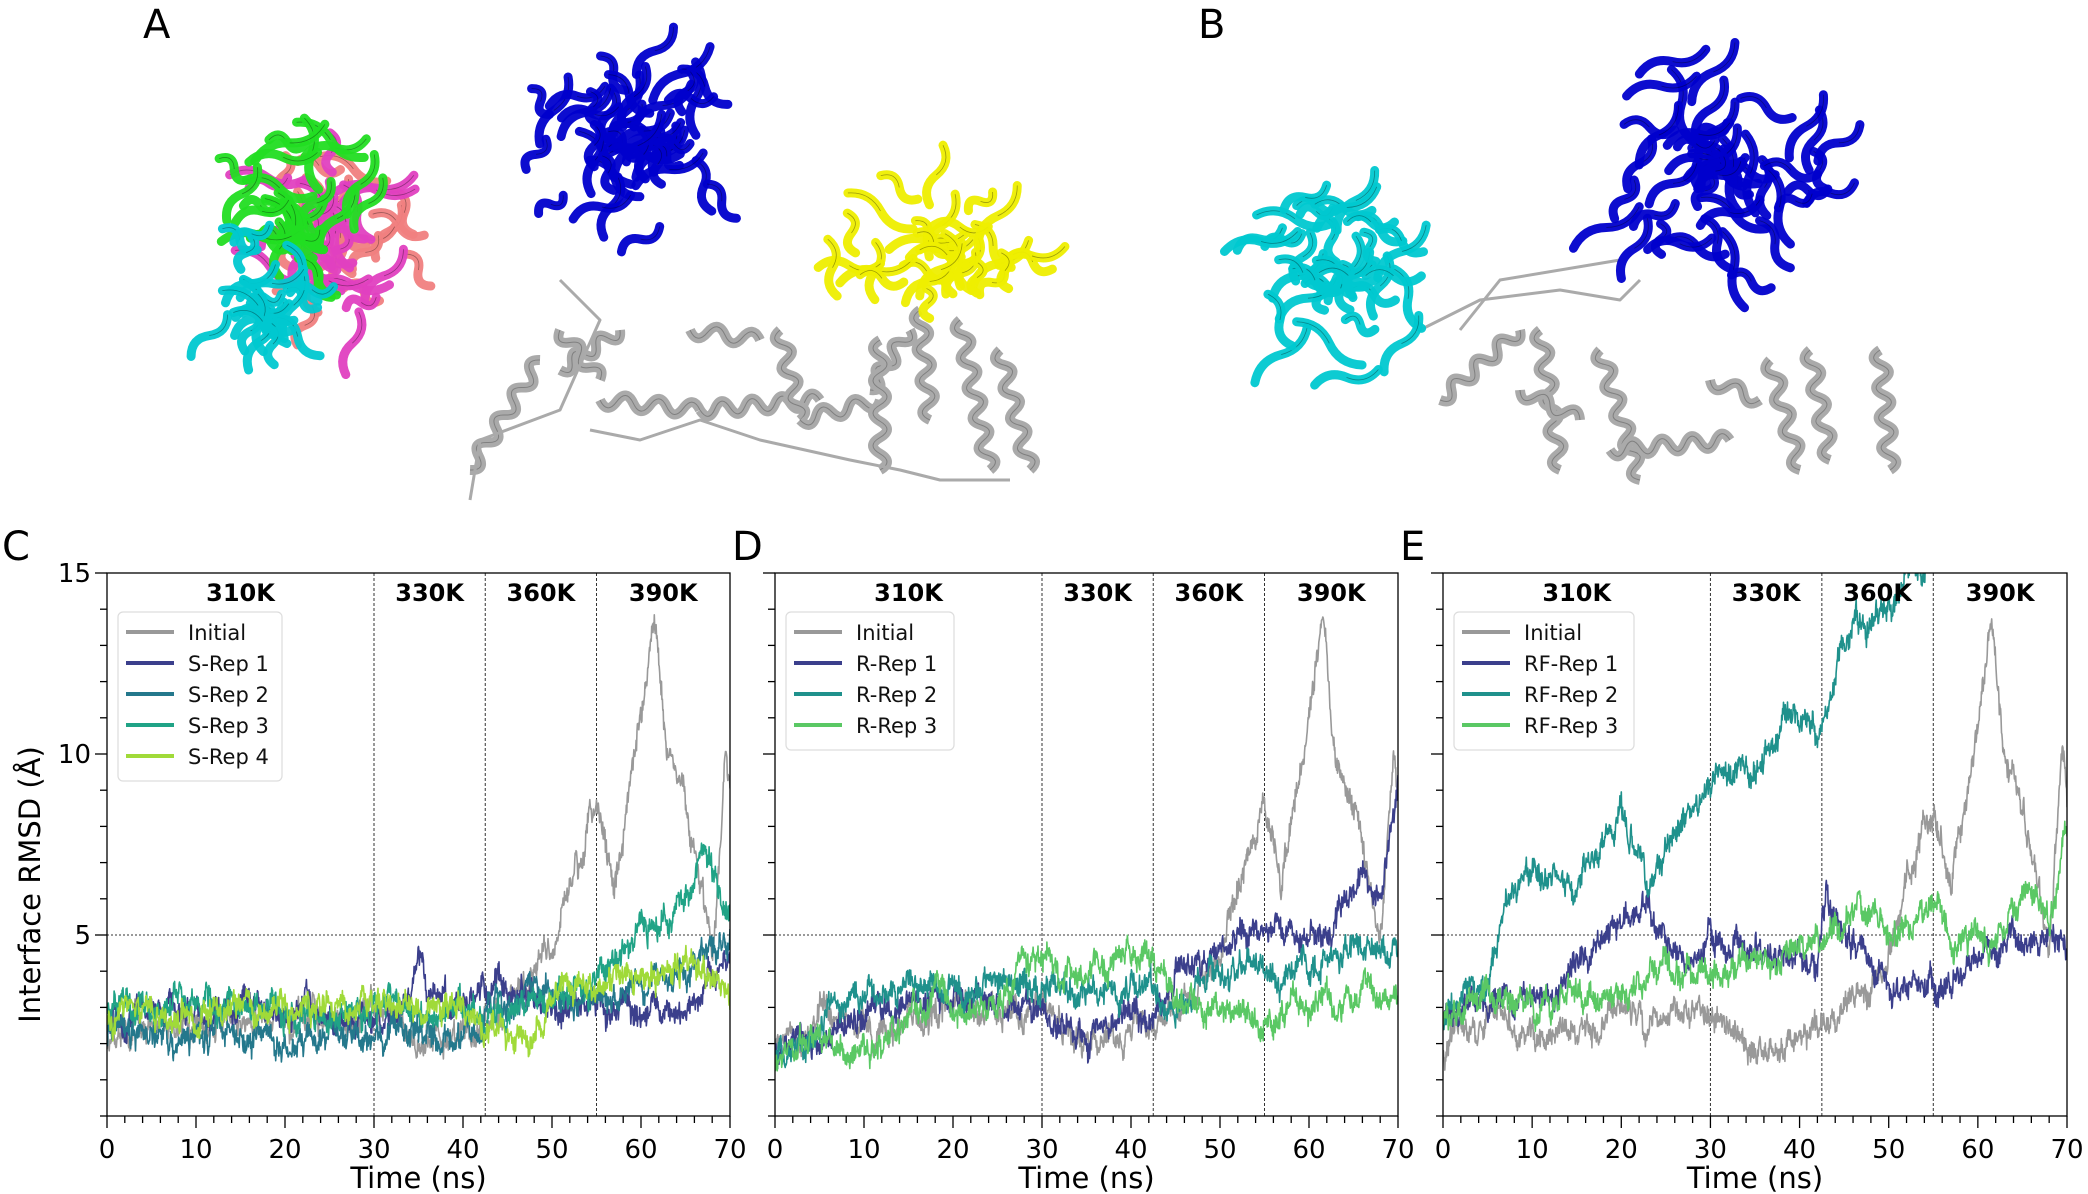 The image size is (2088, 1194). What do you see at coordinates (228, 695) in the screenshot?
I see `legend-entry: S-Rep 2` at bounding box center [228, 695].